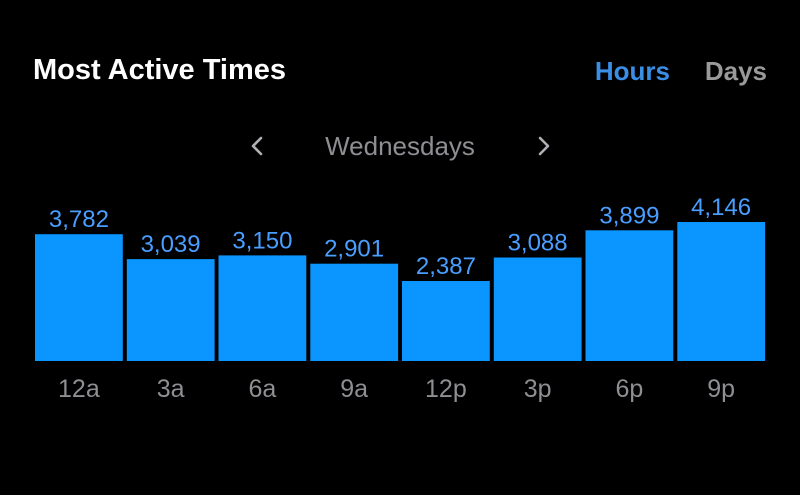 This screenshot has width=800, height=495. I want to click on x-tick-label: 12p, so click(446, 389).